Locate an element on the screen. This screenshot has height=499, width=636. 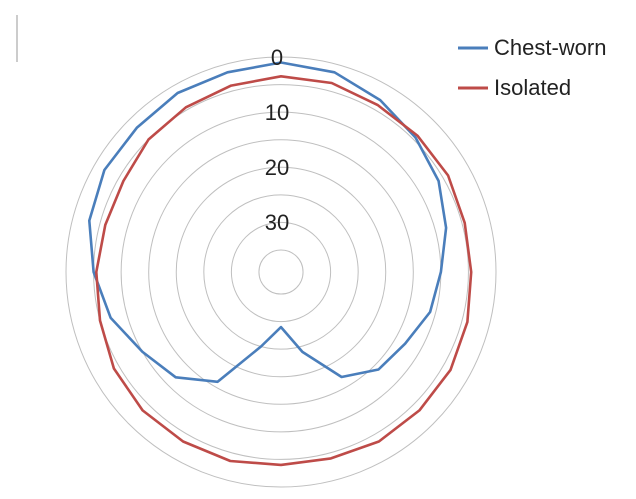
grid-ring is located at coordinates (281, 272).